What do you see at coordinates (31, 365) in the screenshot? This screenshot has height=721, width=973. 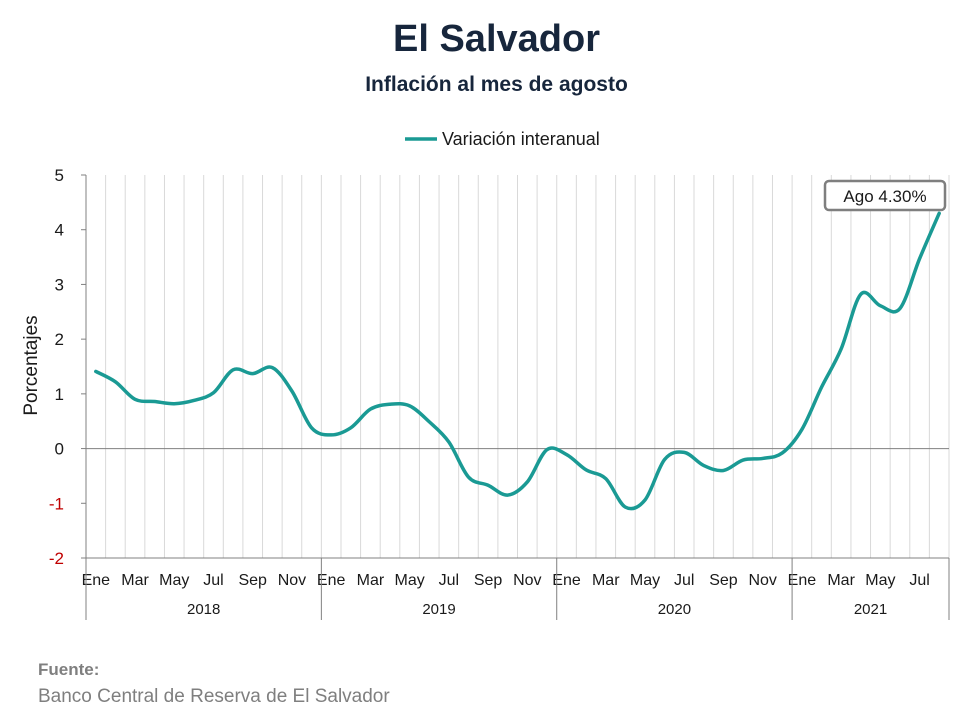 I see `y-axis-title: Porcentajes` at bounding box center [31, 365].